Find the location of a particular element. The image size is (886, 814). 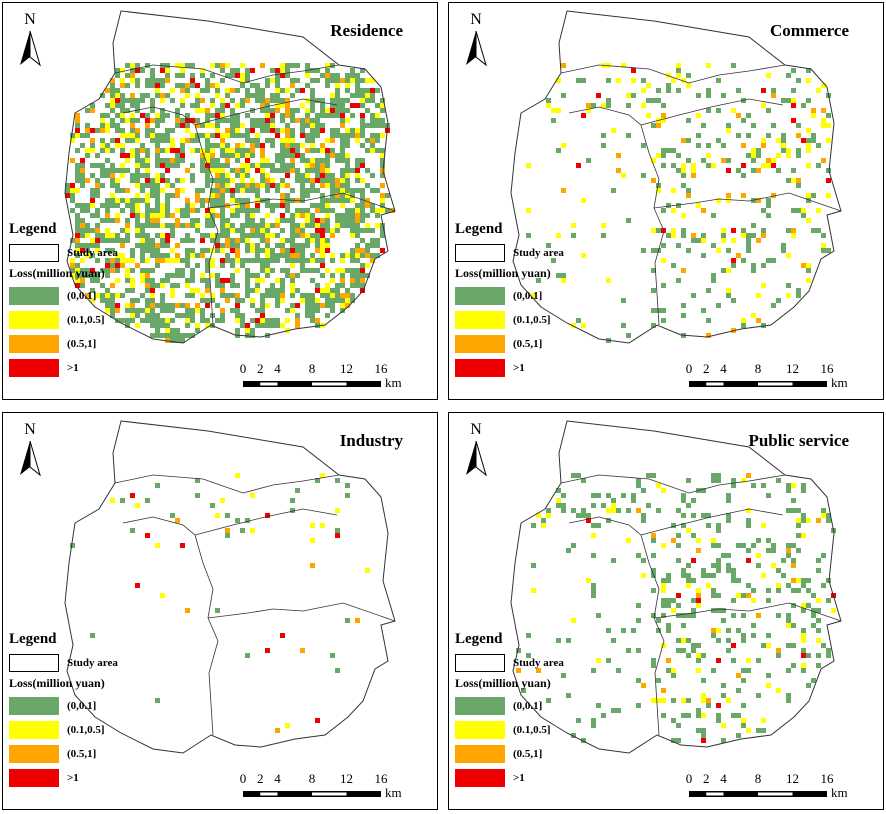

study-area-swatch is located at coordinates (480, 663).